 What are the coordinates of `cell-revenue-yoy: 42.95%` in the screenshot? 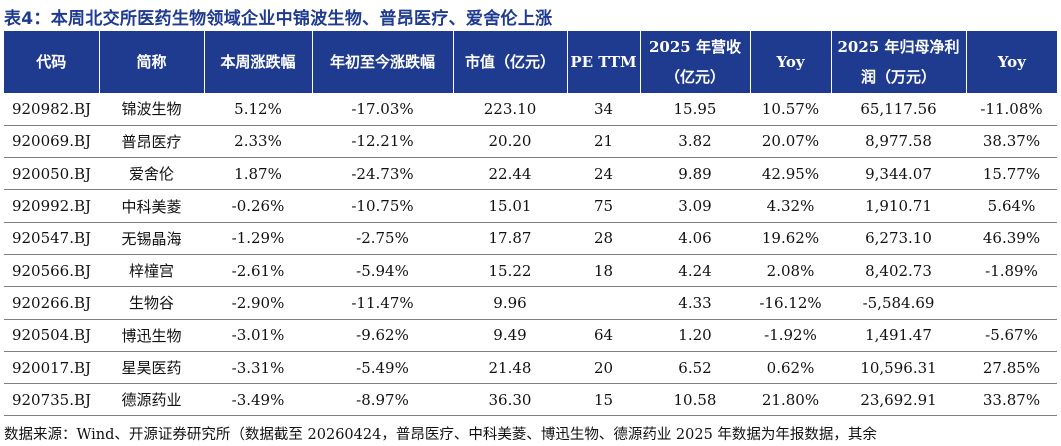 It's located at (790, 174).